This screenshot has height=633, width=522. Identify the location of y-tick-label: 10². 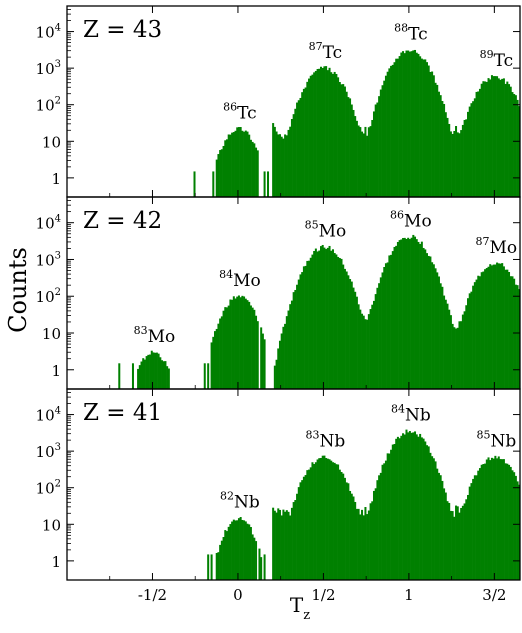
(48, 296).